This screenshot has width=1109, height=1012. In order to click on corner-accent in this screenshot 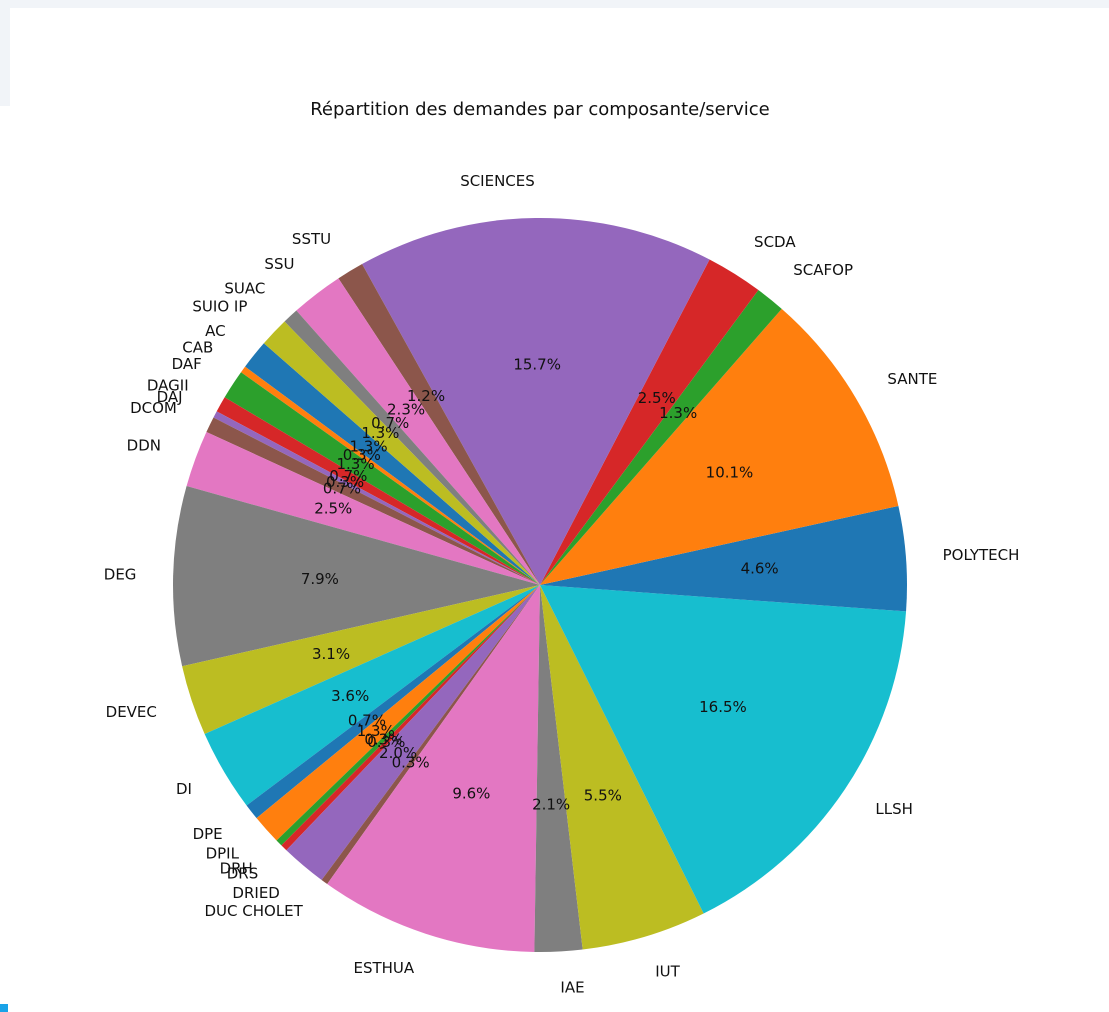, I will do `click(4, 1008)`.